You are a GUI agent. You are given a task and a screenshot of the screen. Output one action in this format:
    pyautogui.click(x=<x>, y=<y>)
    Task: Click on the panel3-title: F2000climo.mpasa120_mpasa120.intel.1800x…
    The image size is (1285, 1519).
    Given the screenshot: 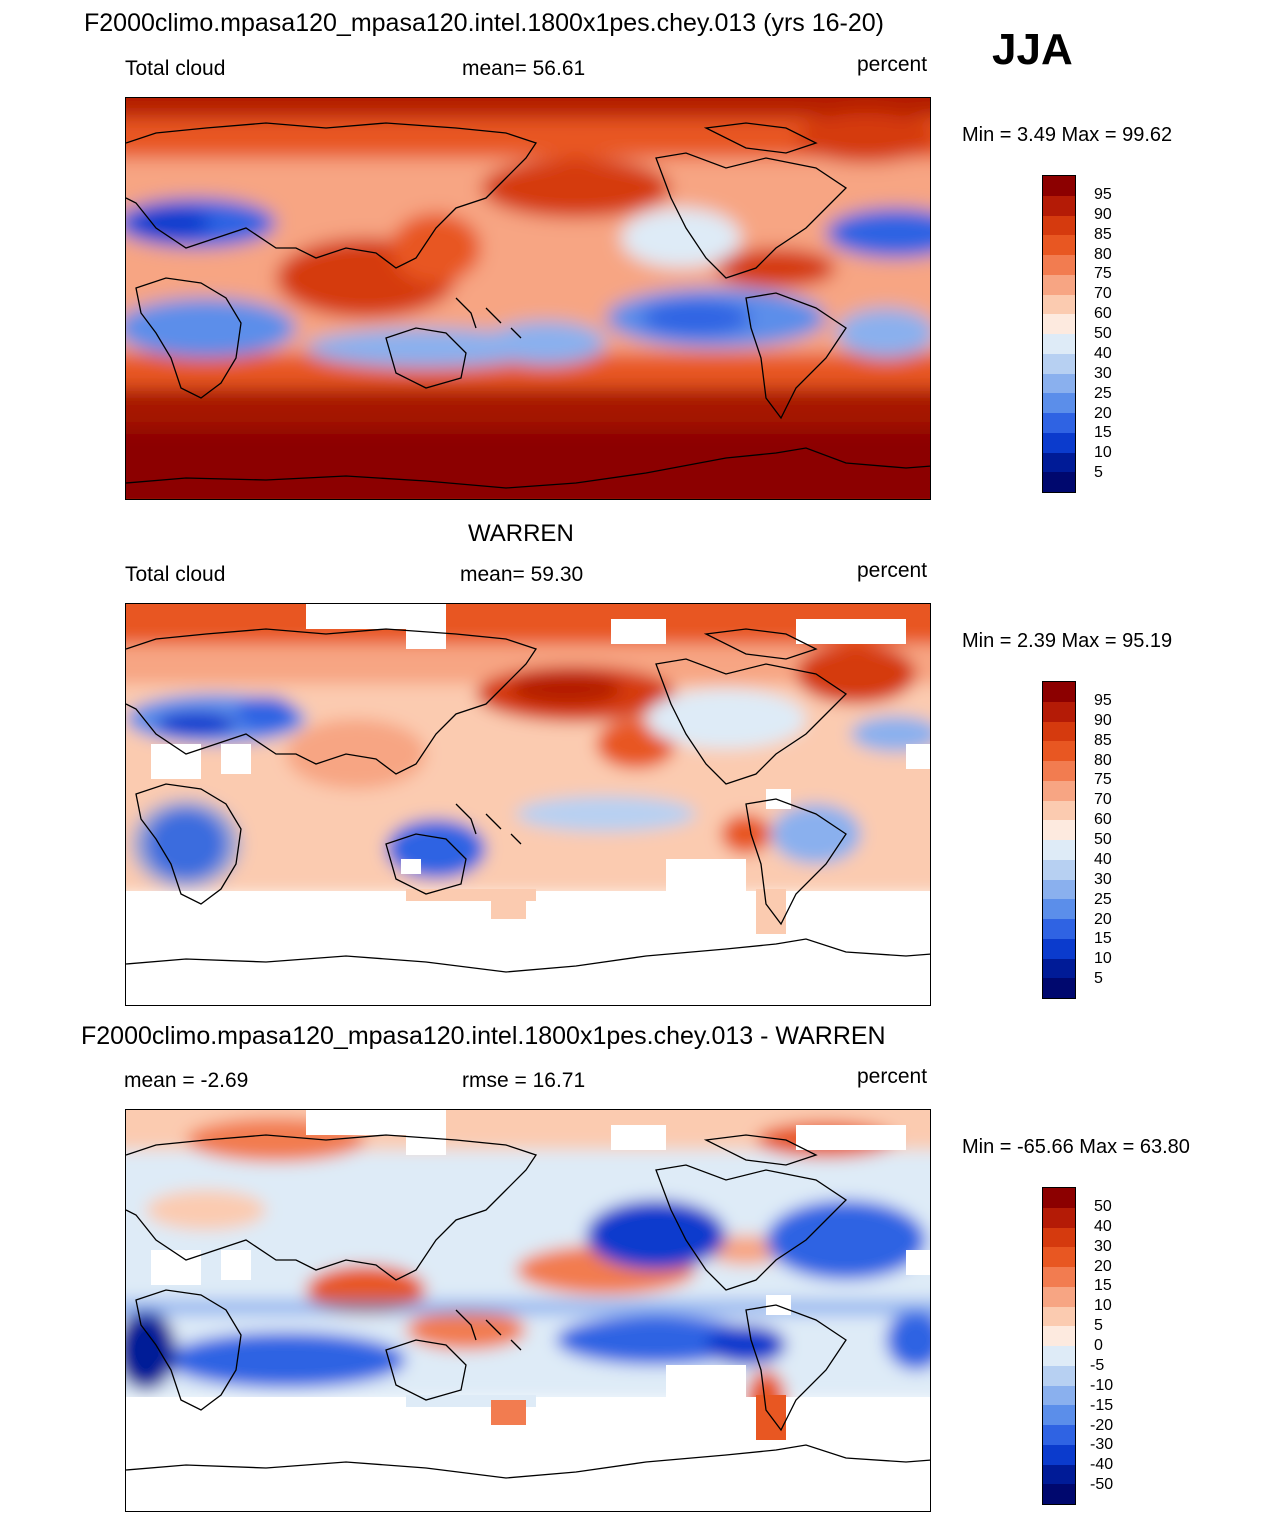 What is the action you would take?
    pyautogui.click(x=483, y=1036)
    